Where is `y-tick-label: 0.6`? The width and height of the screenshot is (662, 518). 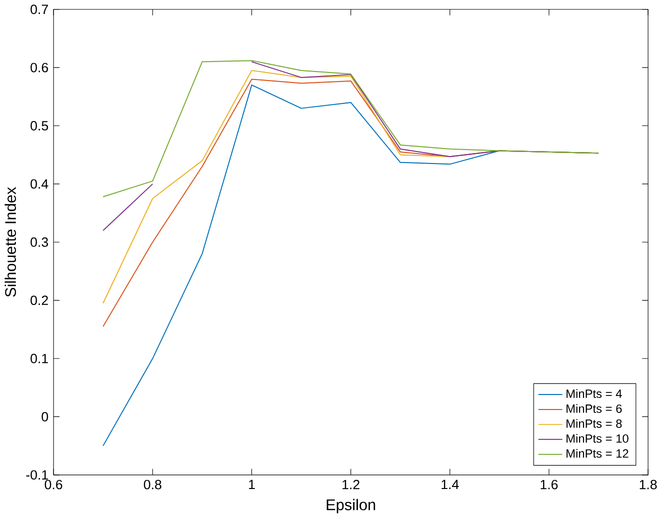 y-tick-label: 0.6 is located at coordinates (39, 67).